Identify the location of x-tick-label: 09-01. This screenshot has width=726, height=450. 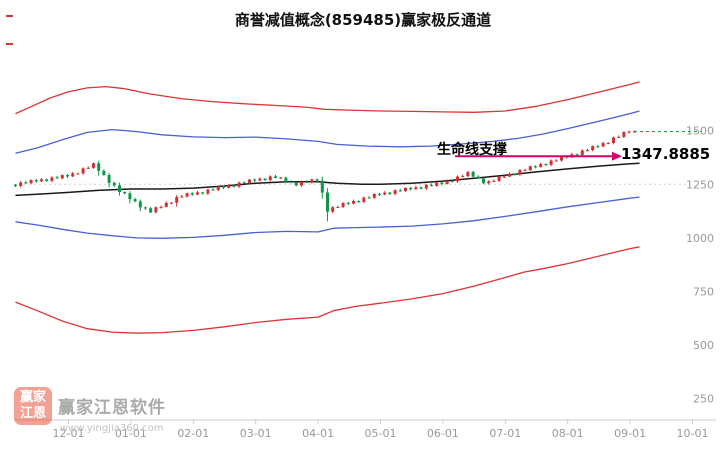
(630, 433).